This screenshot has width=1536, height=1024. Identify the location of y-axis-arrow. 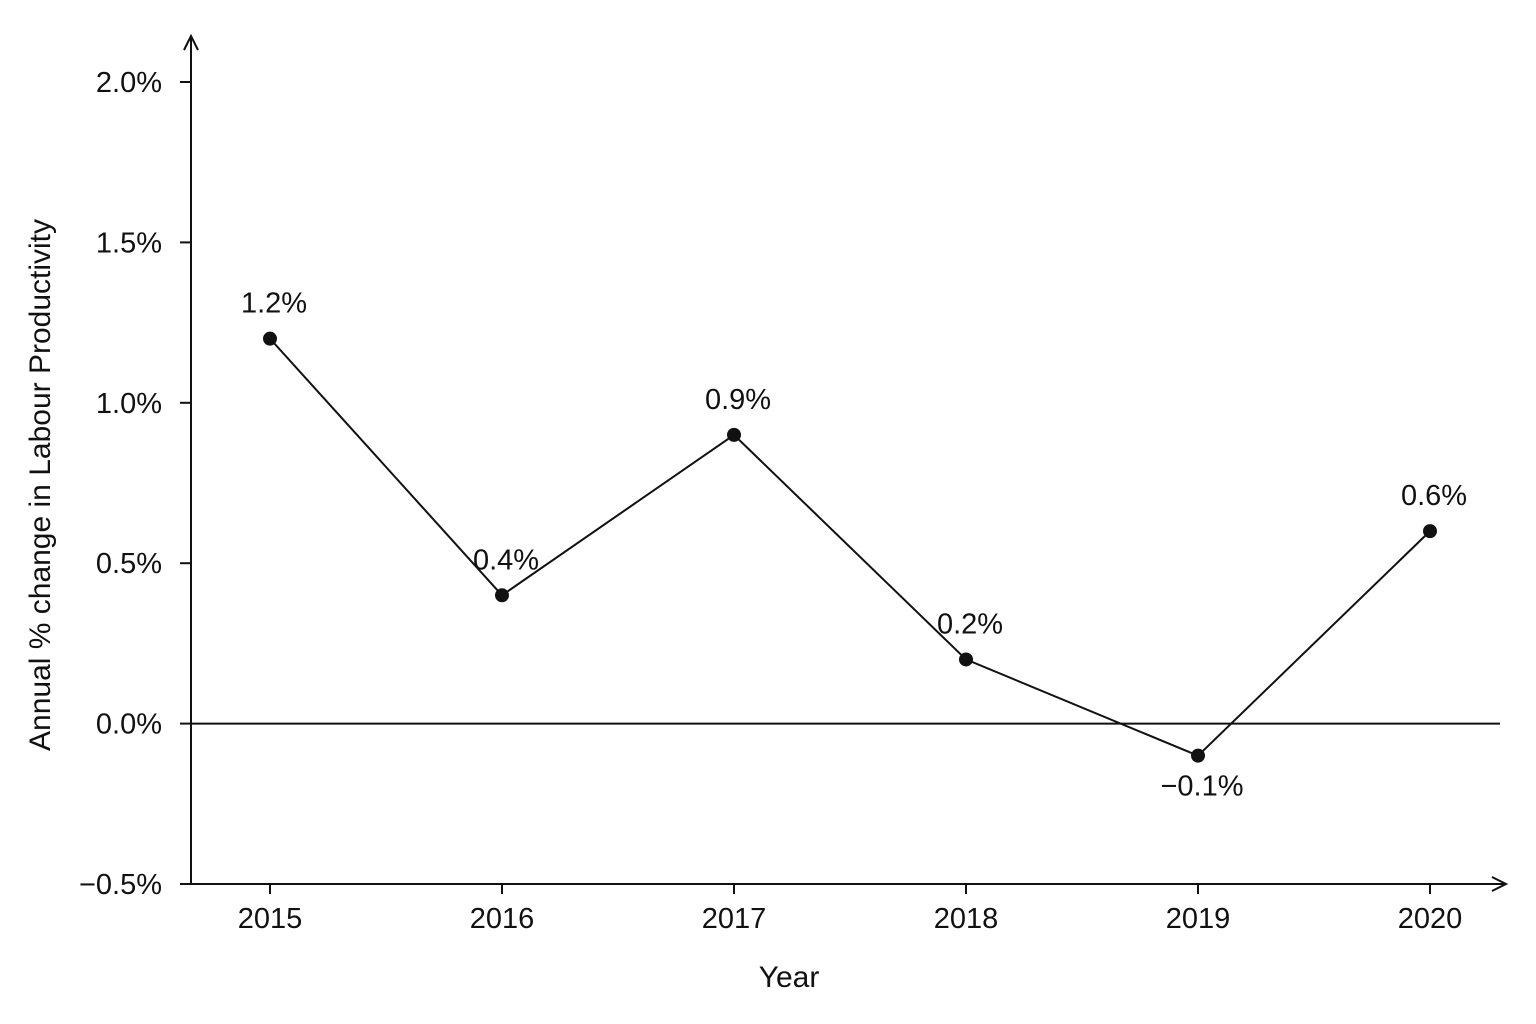
(191, 42).